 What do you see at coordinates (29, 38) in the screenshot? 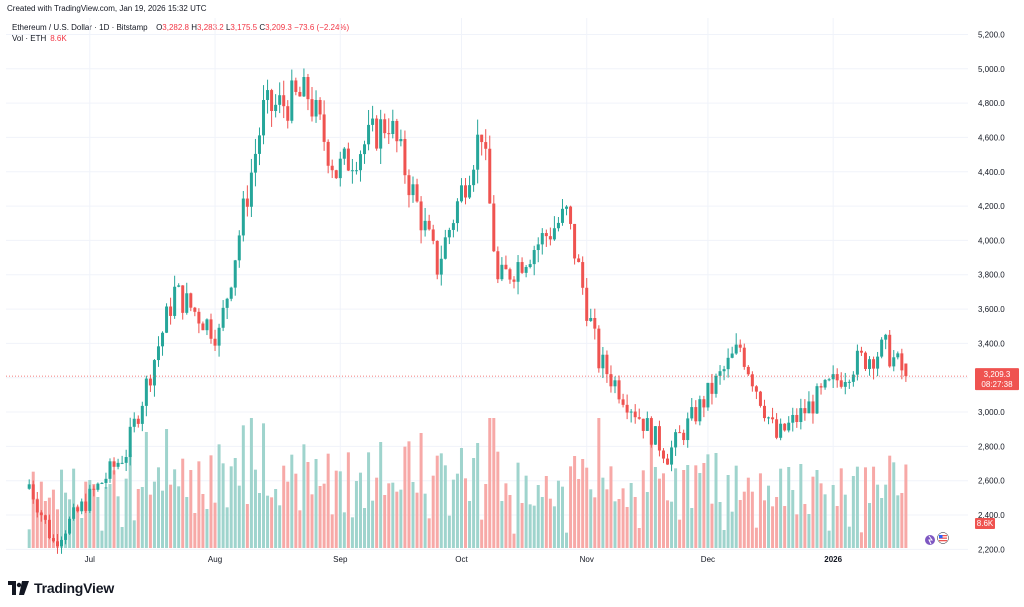
I see `volume-label: Vol · ETH` at bounding box center [29, 38].